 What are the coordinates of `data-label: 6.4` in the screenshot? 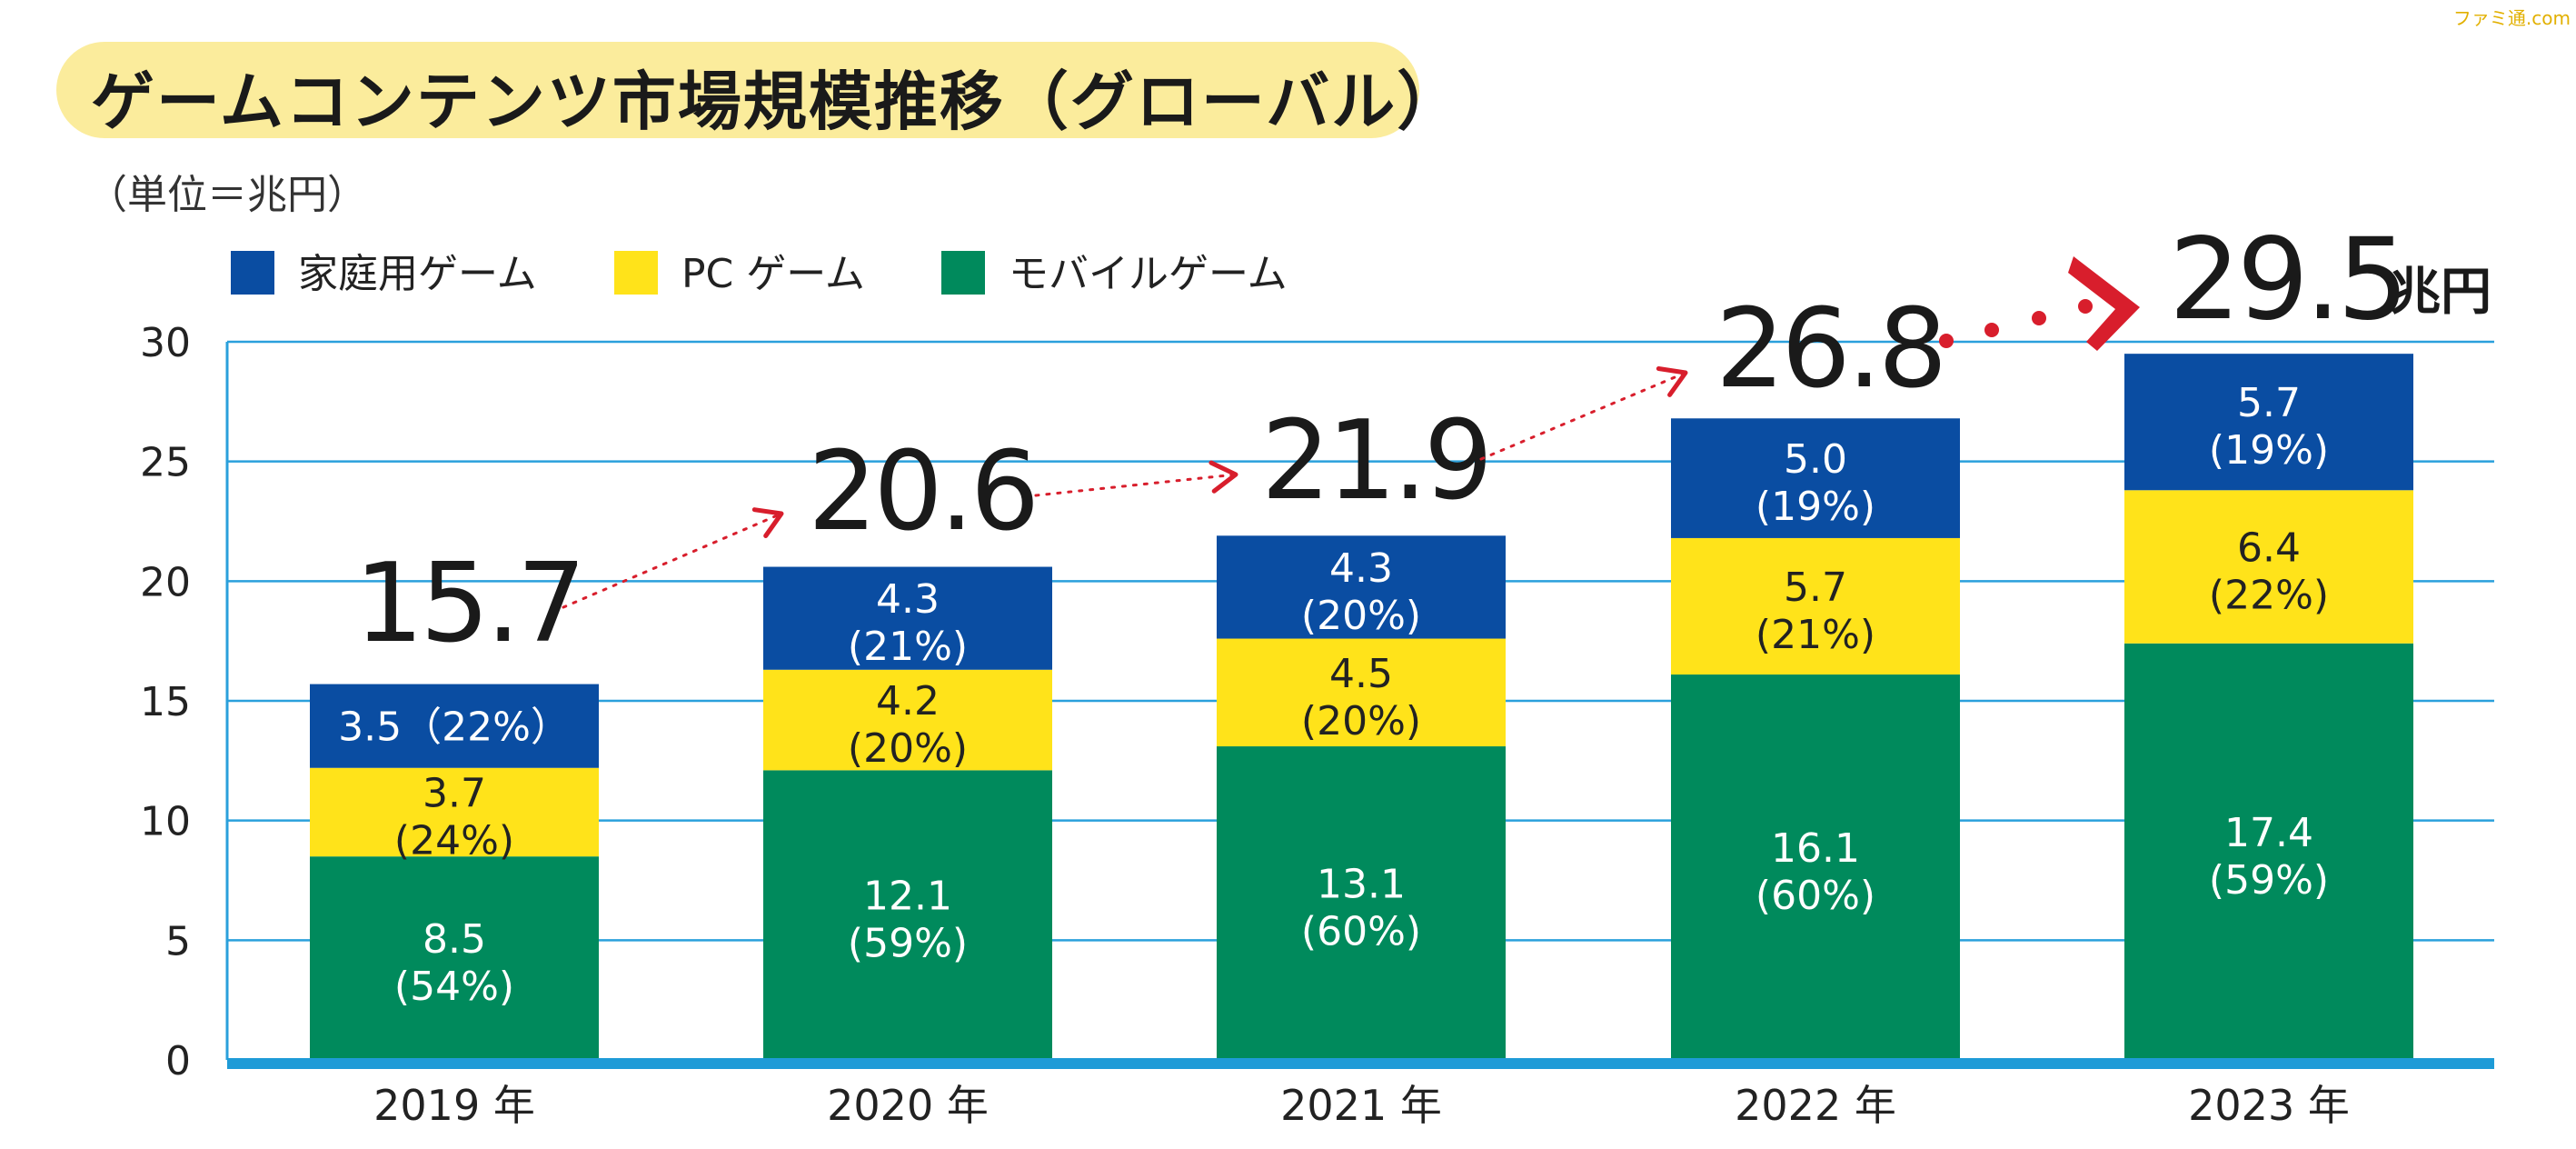 It's located at (2269, 548).